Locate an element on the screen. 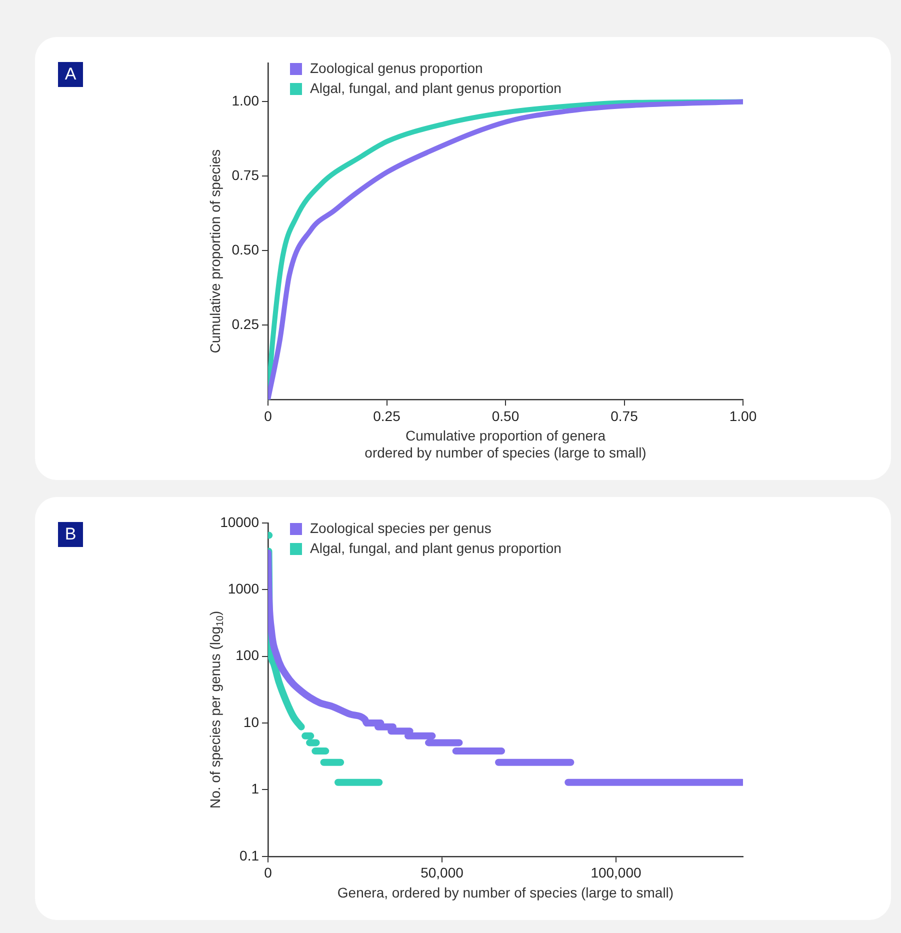 This screenshot has width=901, height=933. y-axis-title: Cumulative proportion of species is located at coordinates (214, 251).